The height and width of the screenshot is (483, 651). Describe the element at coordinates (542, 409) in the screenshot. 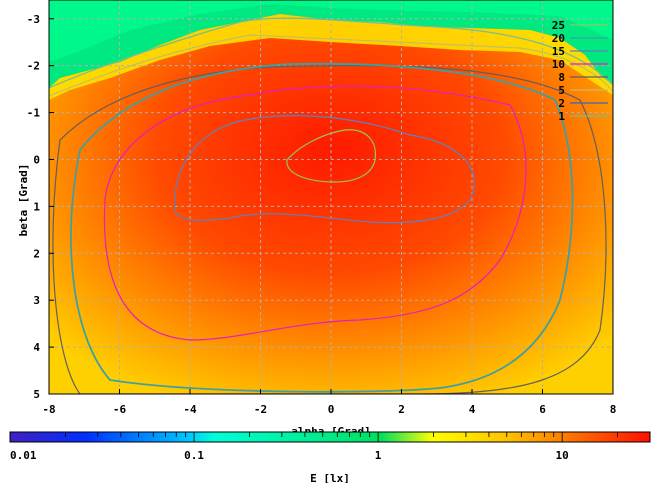

I see `x-tick-label: 6` at that location.